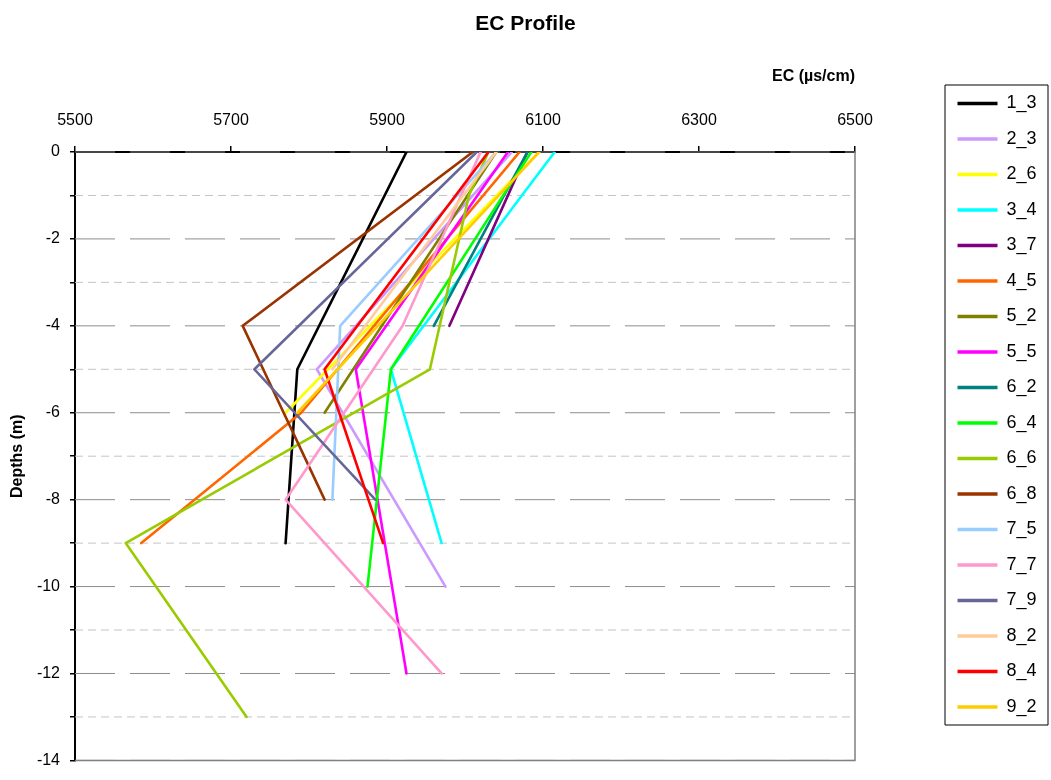 The width and height of the screenshot is (1051, 780). I want to click on legend-label: 3_4, so click(1021, 209).